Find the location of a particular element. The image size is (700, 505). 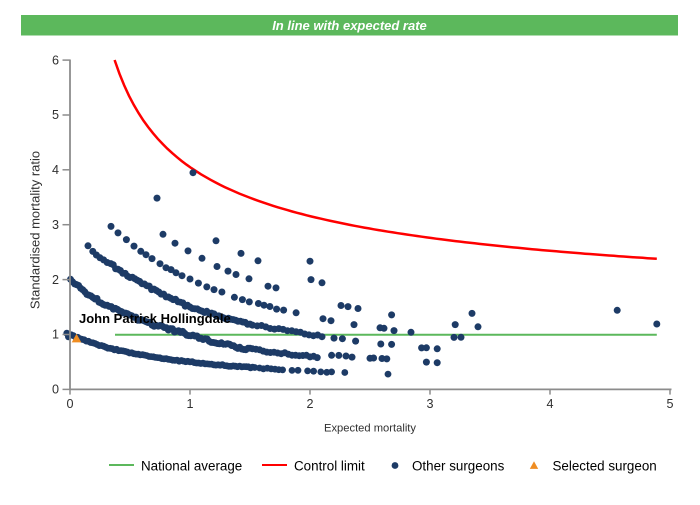

svg-text: John Patrick Hollingdale is located at coordinates (155, 318).